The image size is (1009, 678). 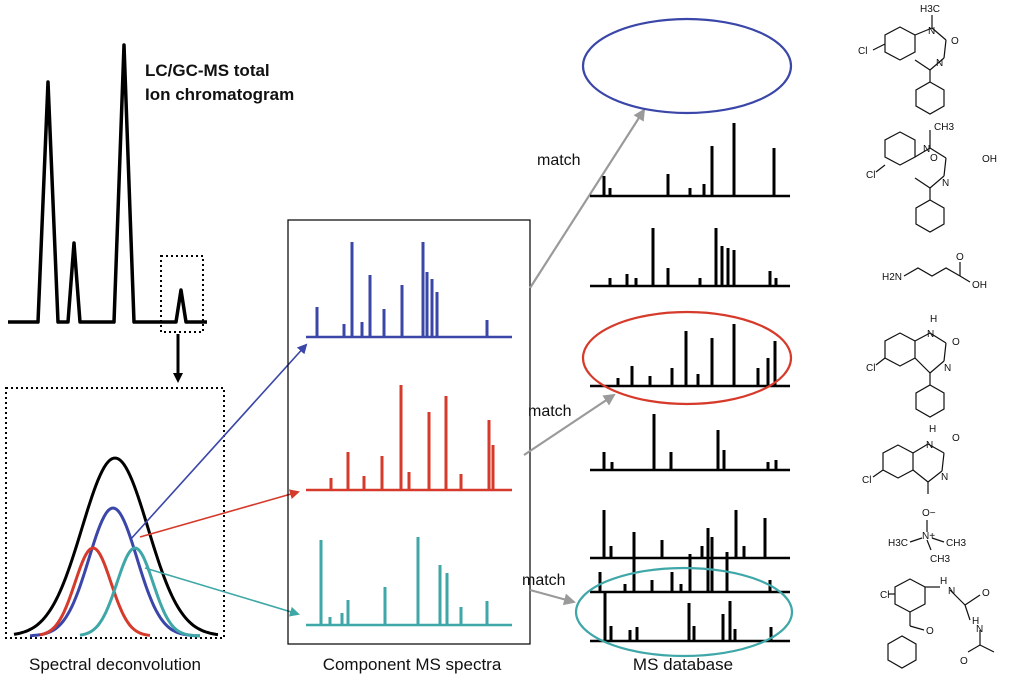 What do you see at coordinates (926, 149) in the screenshot?
I see `temazepam-n1: N` at bounding box center [926, 149].